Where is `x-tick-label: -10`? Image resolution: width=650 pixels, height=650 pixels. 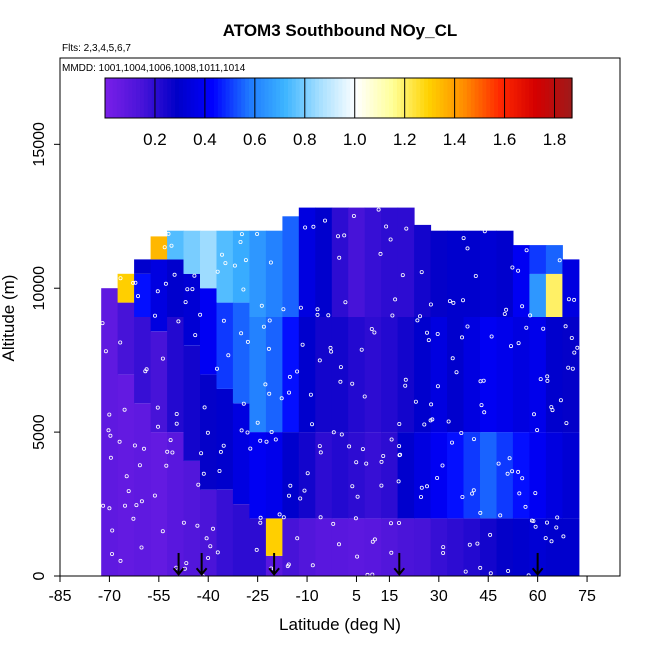 x-tick-label: -10 is located at coordinates (306, 596).